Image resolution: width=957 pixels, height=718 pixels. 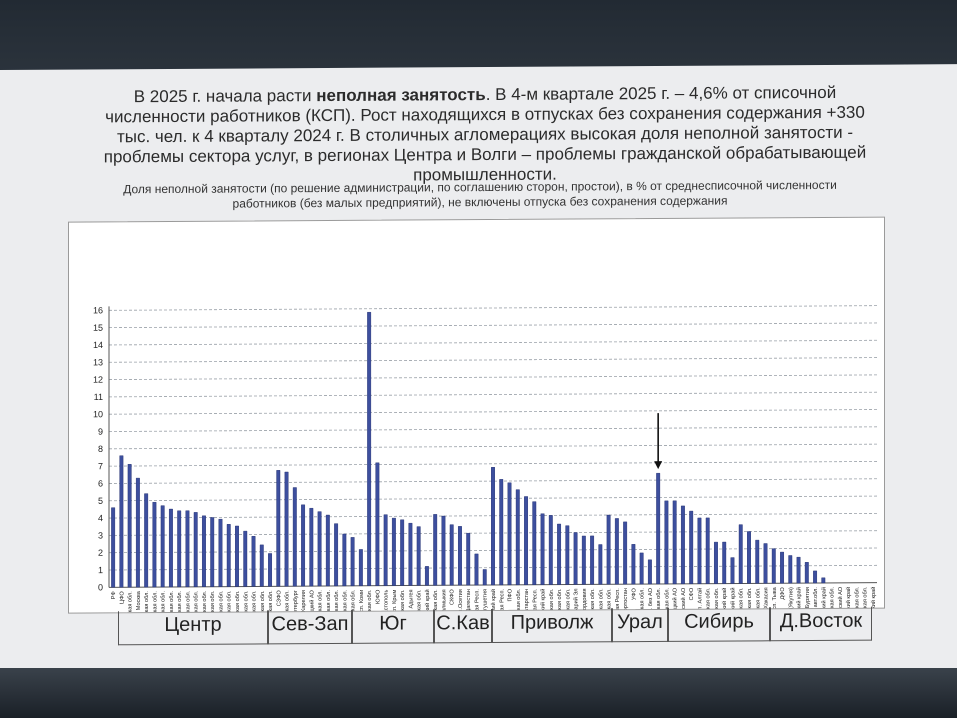 I want to click on projector-background-bottom, so click(x=478, y=693).